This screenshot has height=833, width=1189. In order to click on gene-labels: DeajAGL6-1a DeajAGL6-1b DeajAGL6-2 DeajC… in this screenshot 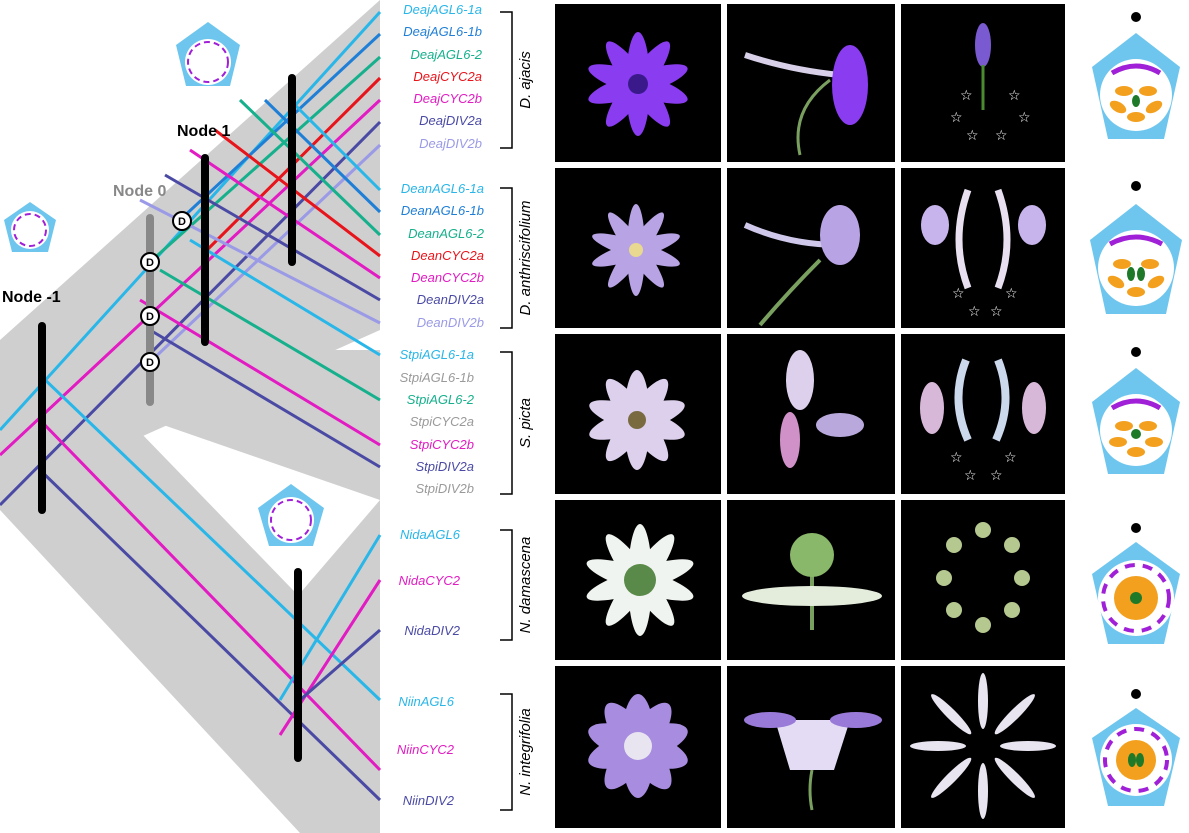, I will do `click(441, 405)`.